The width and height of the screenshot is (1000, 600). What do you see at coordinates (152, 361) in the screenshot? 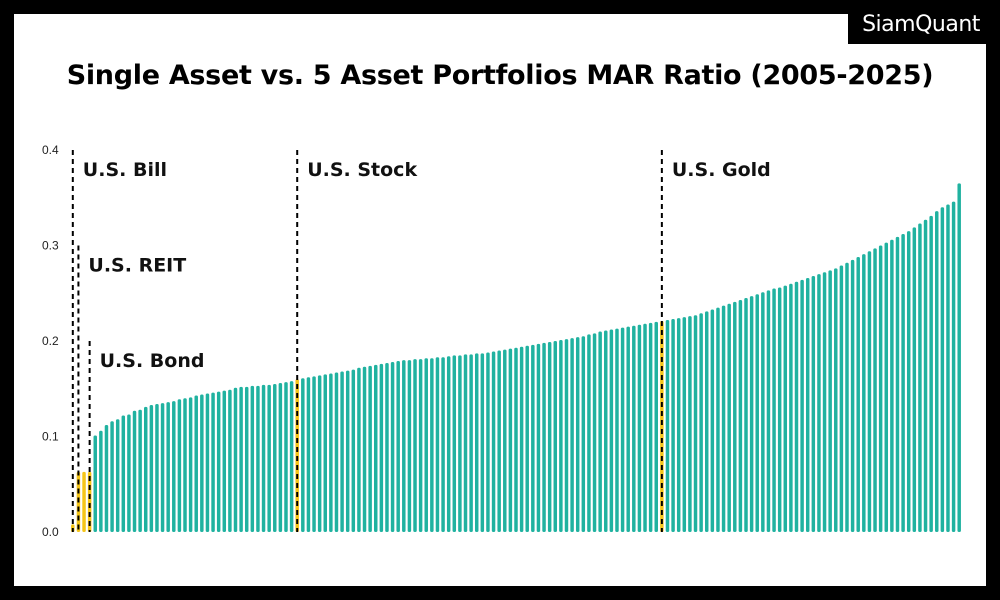
I see `asset-annotation-label: U.S. Bond` at bounding box center [152, 361].